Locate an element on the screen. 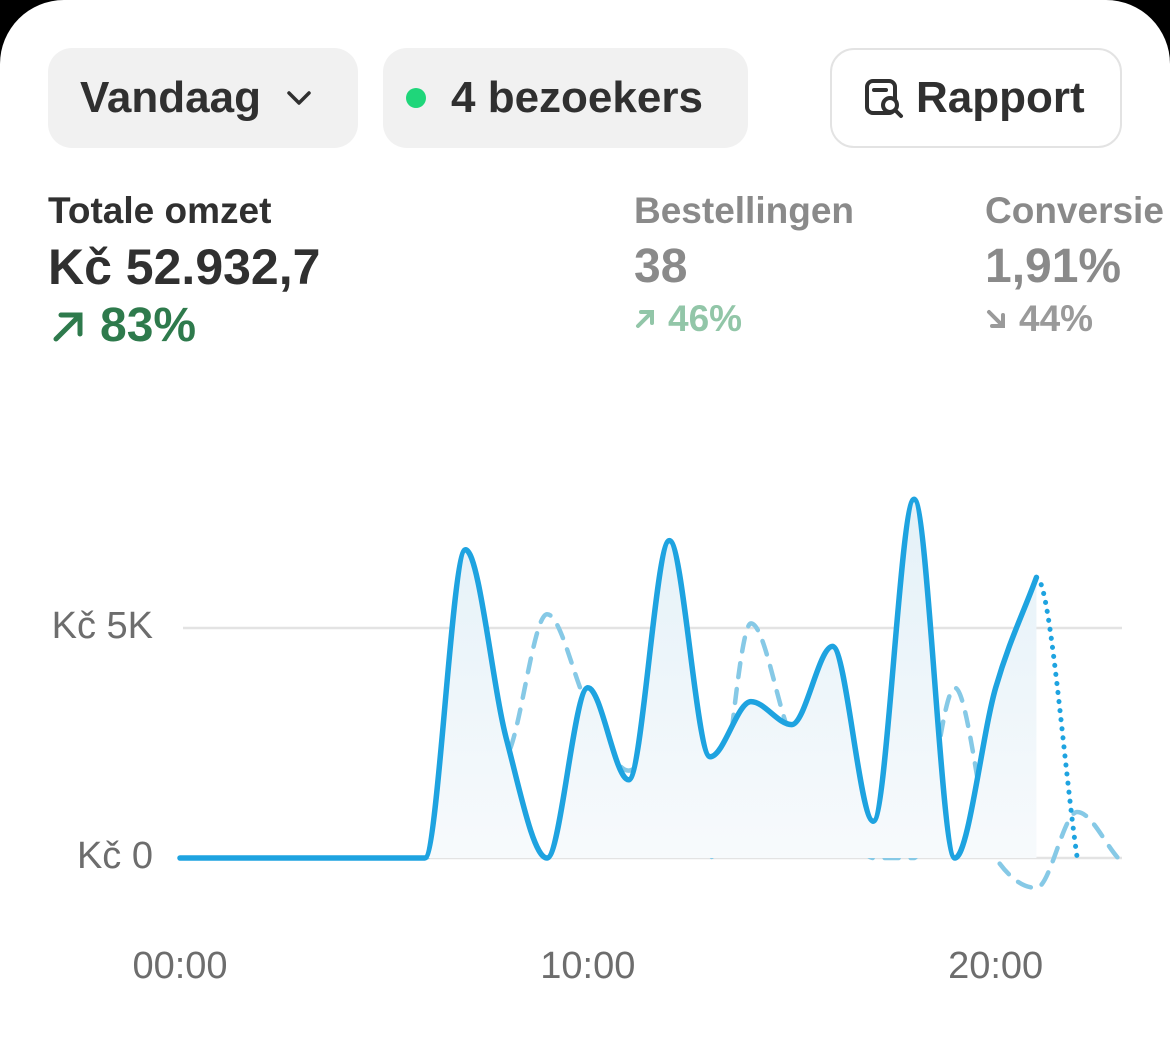  metric-change: 44% is located at coordinates (1077, 319).